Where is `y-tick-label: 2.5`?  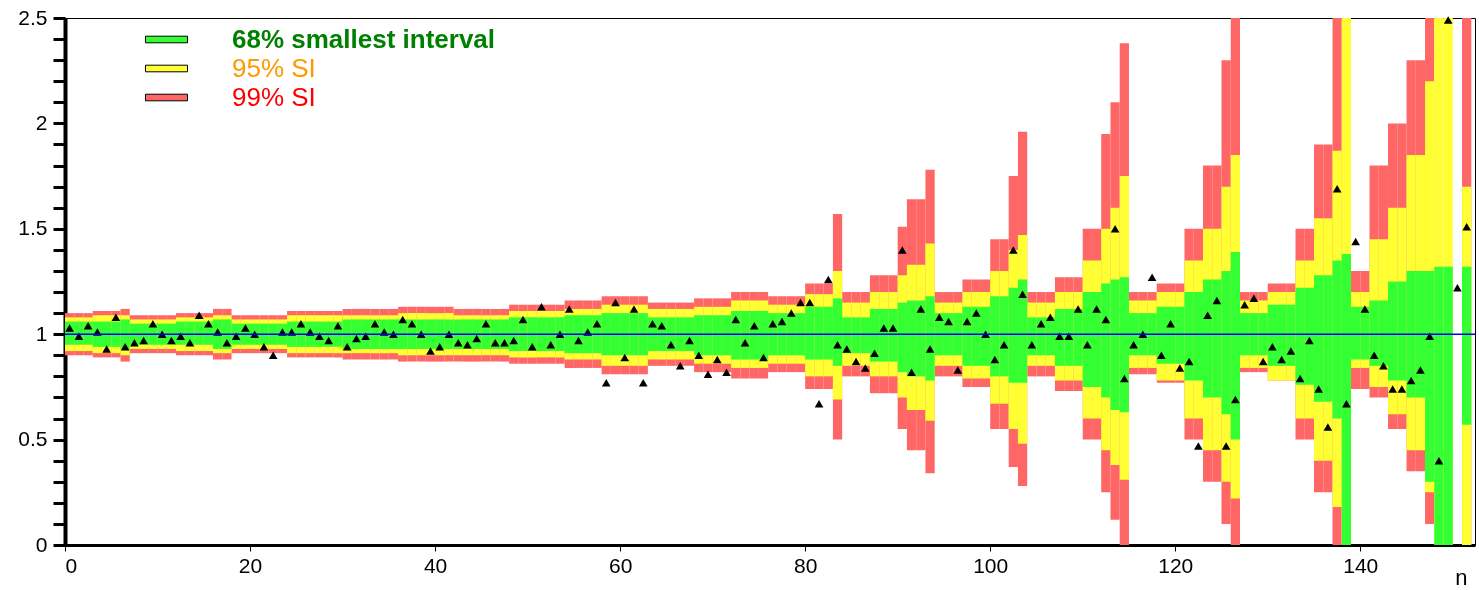
y-tick-label: 2.5 is located at coordinates (33, 17).